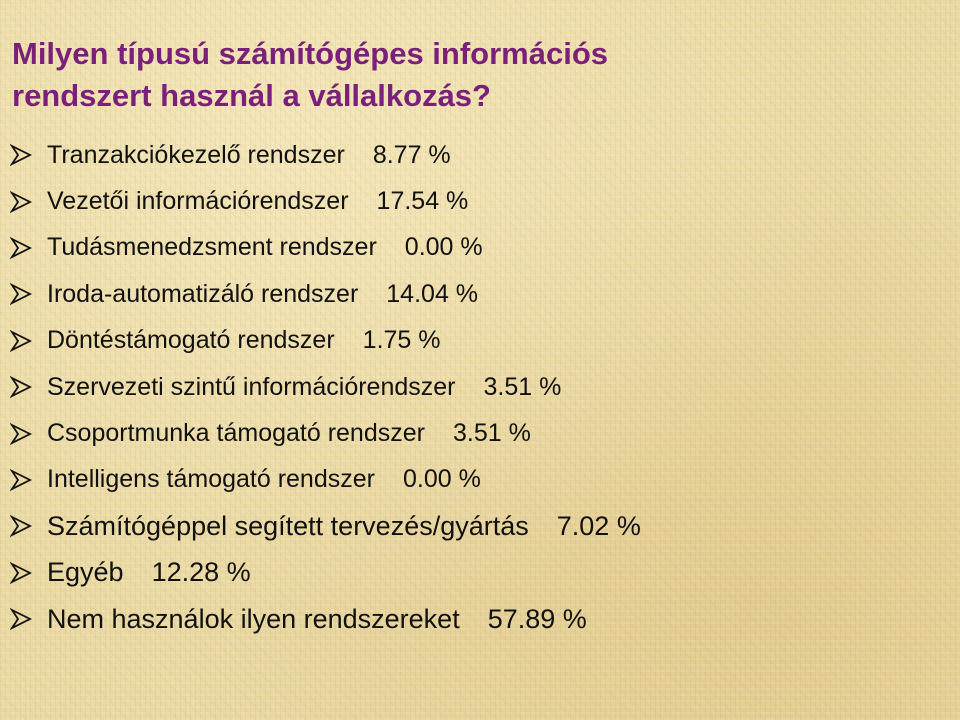  I want to click on list-item-label: Döntéstámogató rendszer, so click(191, 340).